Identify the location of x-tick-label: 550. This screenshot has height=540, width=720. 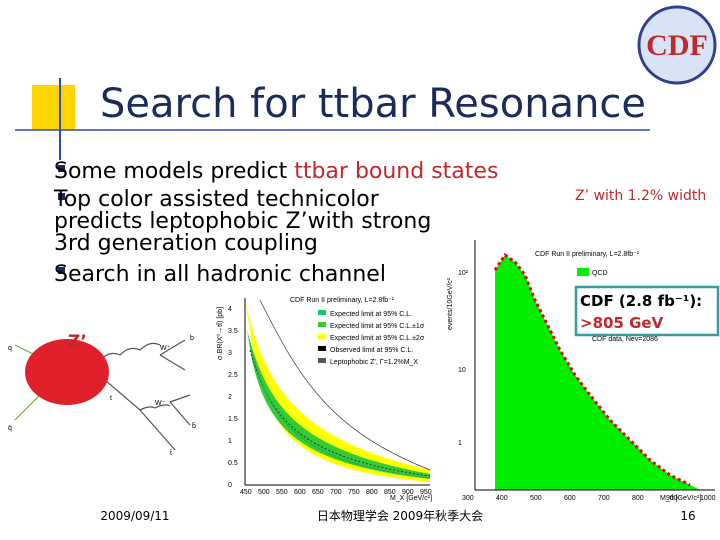
(282, 492).